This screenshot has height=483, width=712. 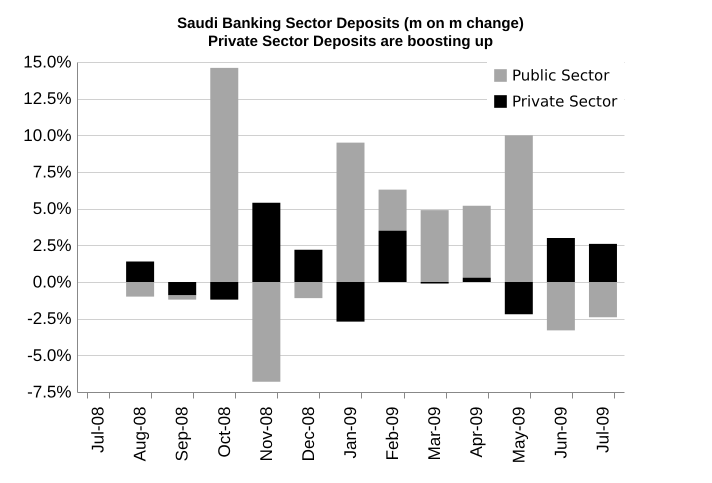 What do you see at coordinates (47, 62) in the screenshot?
I see `y-tick-label: 15.0%` at bounding box center [47, 62].